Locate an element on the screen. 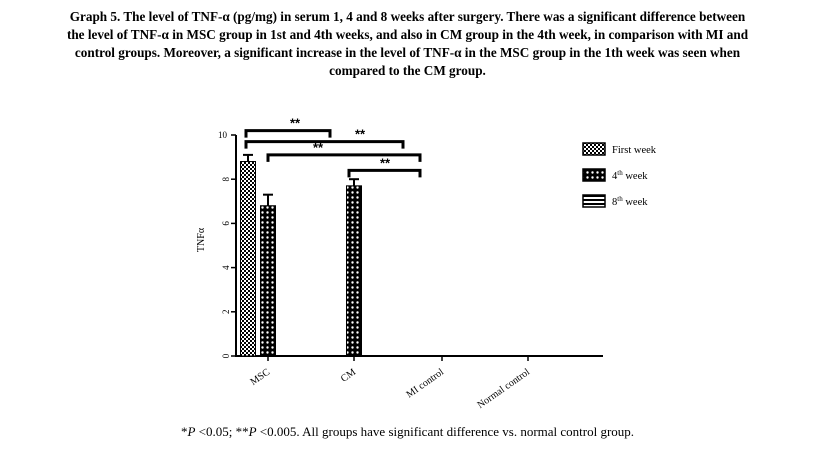 This screenshot has height=455, width=815. y-tick-label: 4 is located at coordinates (226, 267).